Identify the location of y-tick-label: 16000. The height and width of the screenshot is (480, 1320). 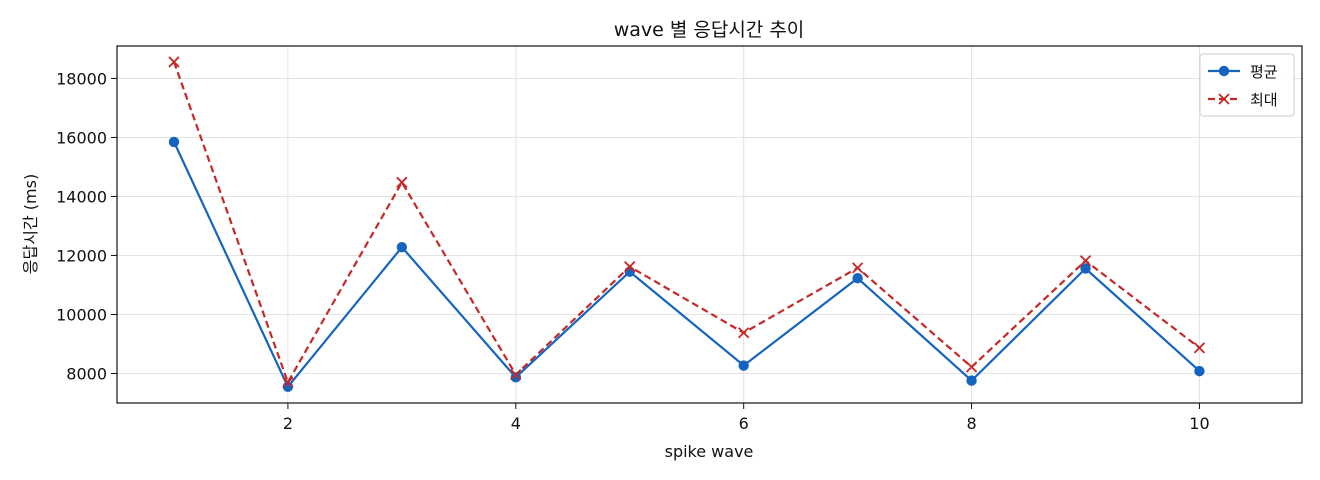
(81, 137).